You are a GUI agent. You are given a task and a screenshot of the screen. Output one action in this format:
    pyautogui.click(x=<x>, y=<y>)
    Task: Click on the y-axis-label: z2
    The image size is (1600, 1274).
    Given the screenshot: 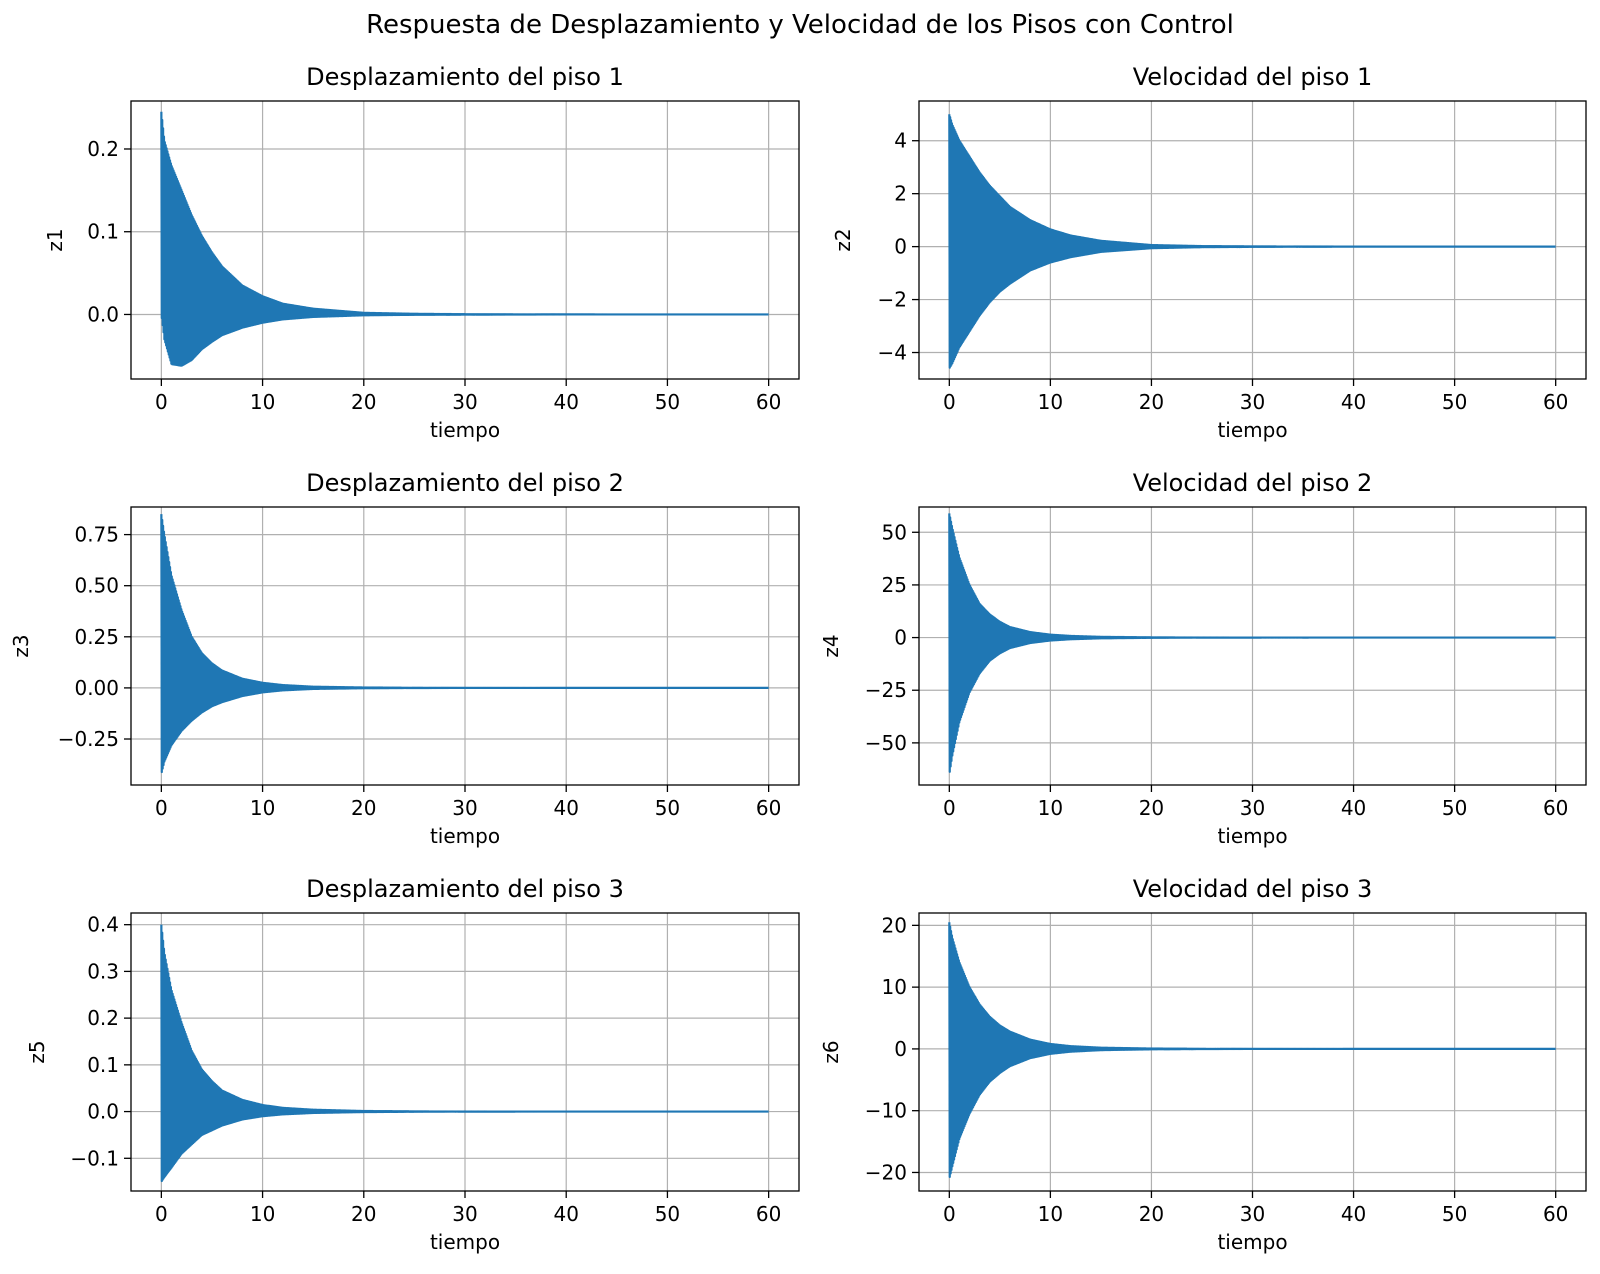 What is the action you would take?
    pyautogui.click(x=843, y=239)
    